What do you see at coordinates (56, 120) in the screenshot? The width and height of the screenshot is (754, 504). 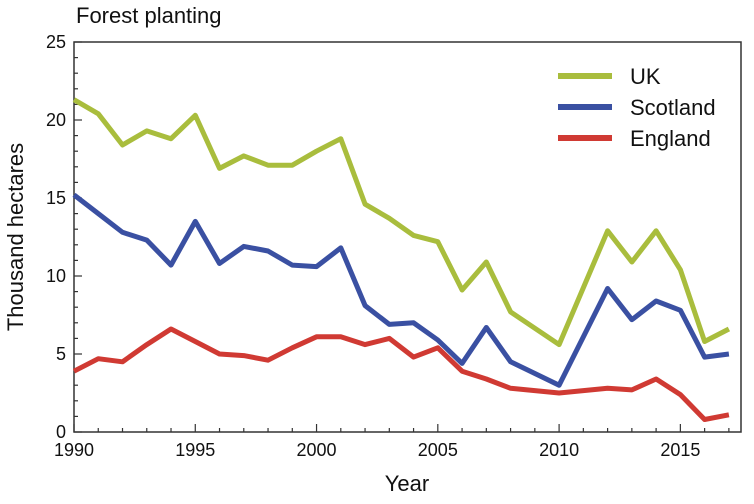 I see `y-tick-label: 20` at bounding box center [56, 120].